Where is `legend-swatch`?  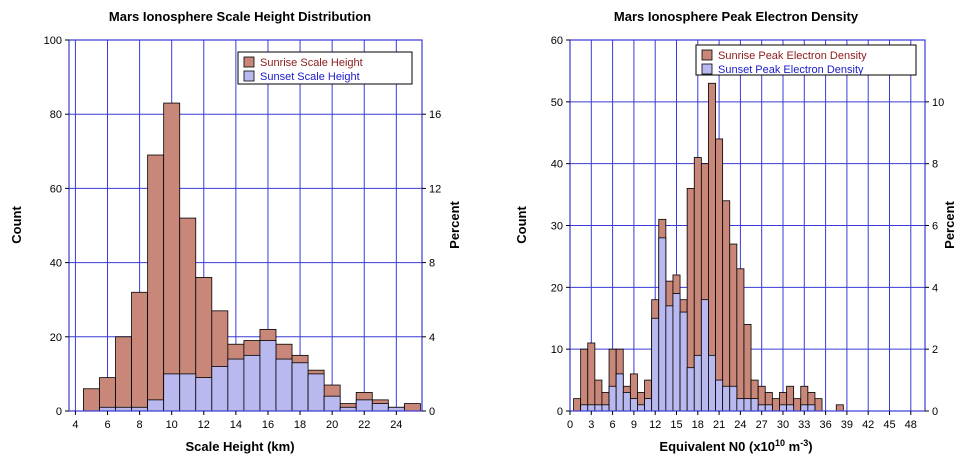 legend-swatch is located at coordinates (707, 69).